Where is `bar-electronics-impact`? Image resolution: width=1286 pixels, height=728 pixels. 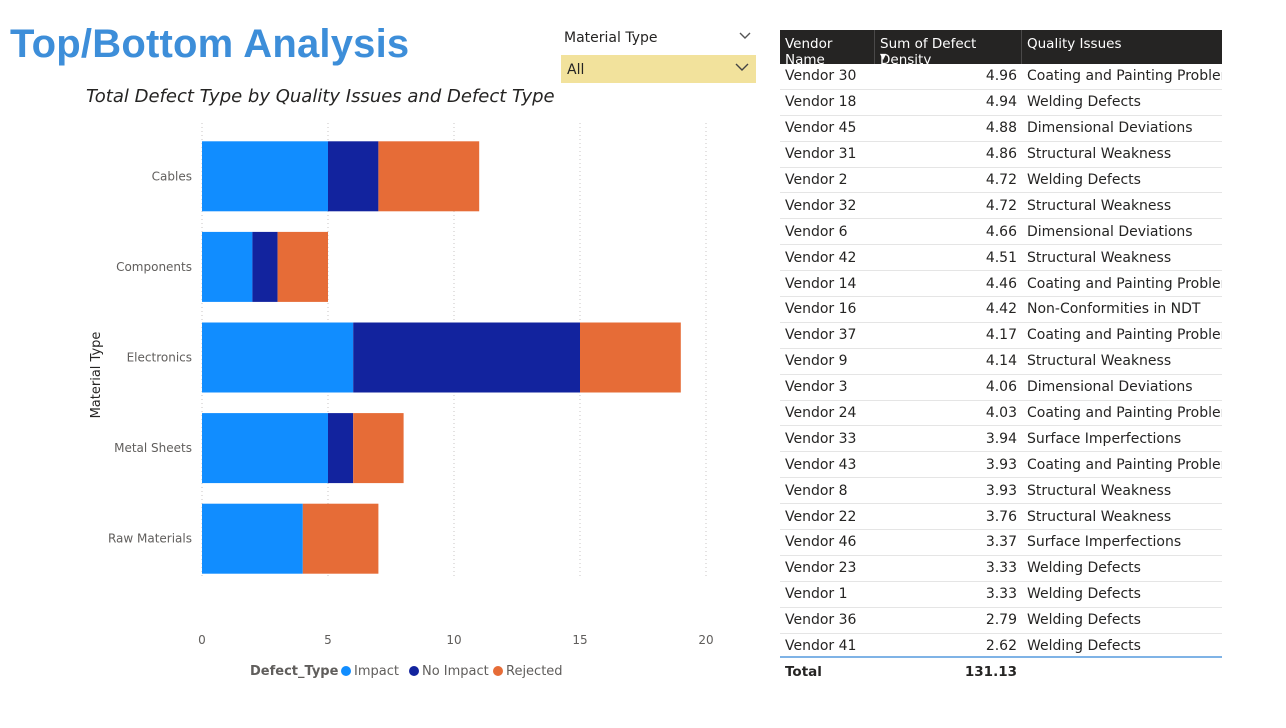
bar-electronics-impact is located at coordinates (278, 357).